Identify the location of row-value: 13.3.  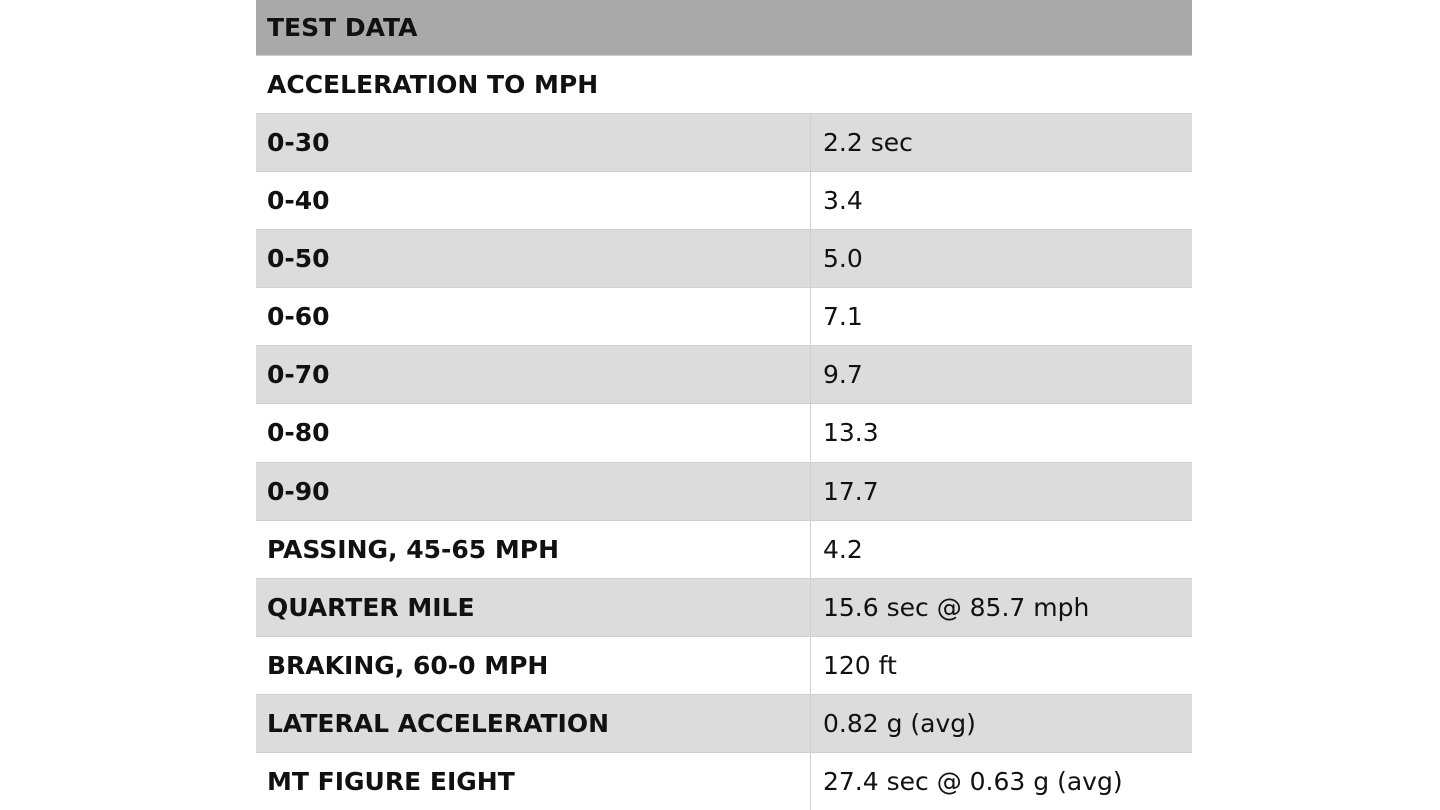
(851, 433).